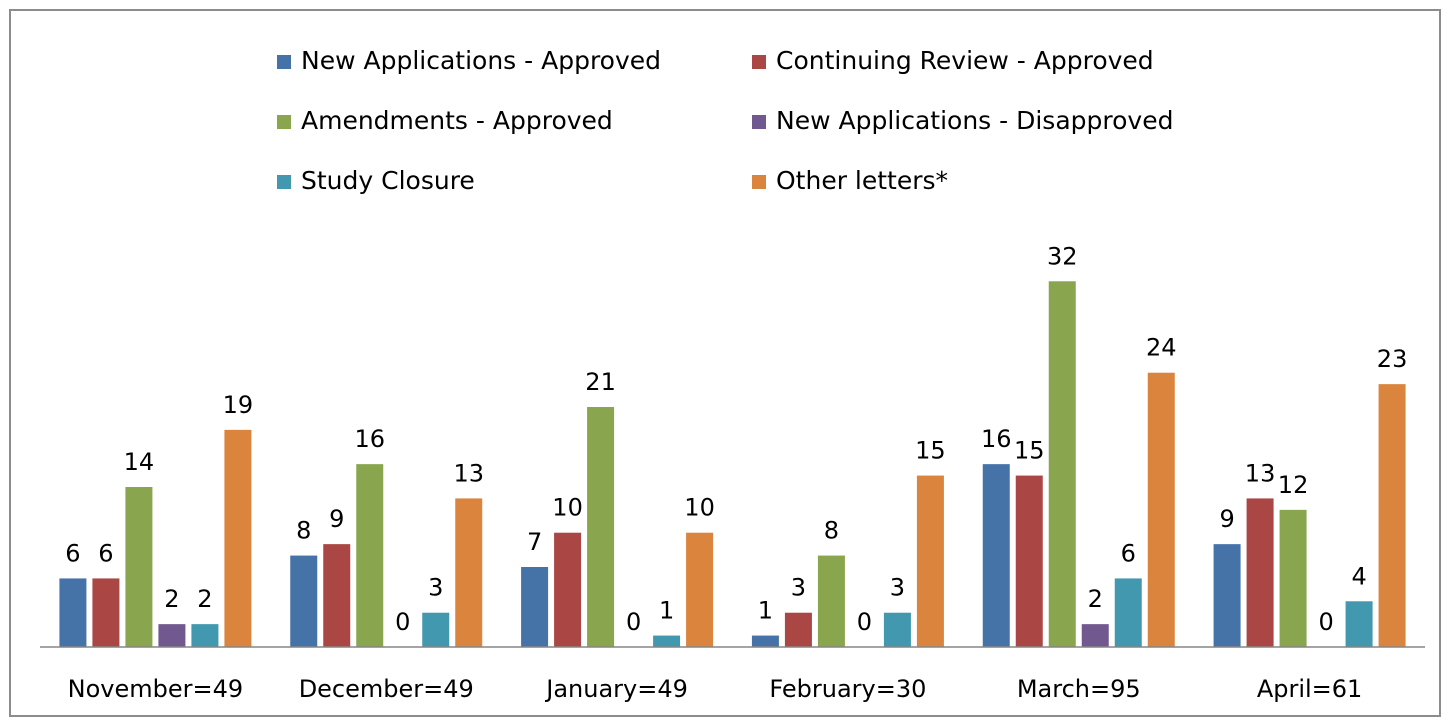 The height and width of the screenshot is (726, 1452). I want to click on legend-label: Other letters*, so click(862, 180).